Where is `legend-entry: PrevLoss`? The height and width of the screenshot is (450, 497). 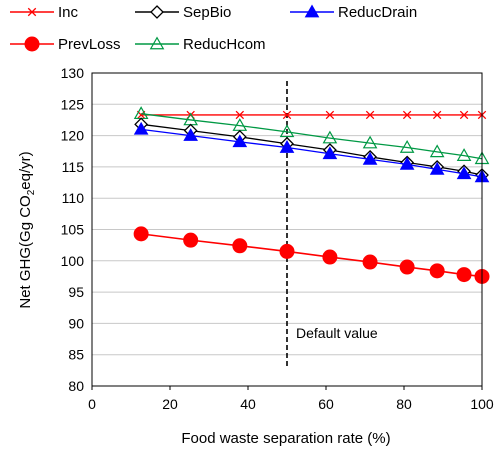
legend-entry: PrevLoss is located at coordinates (65, 44).